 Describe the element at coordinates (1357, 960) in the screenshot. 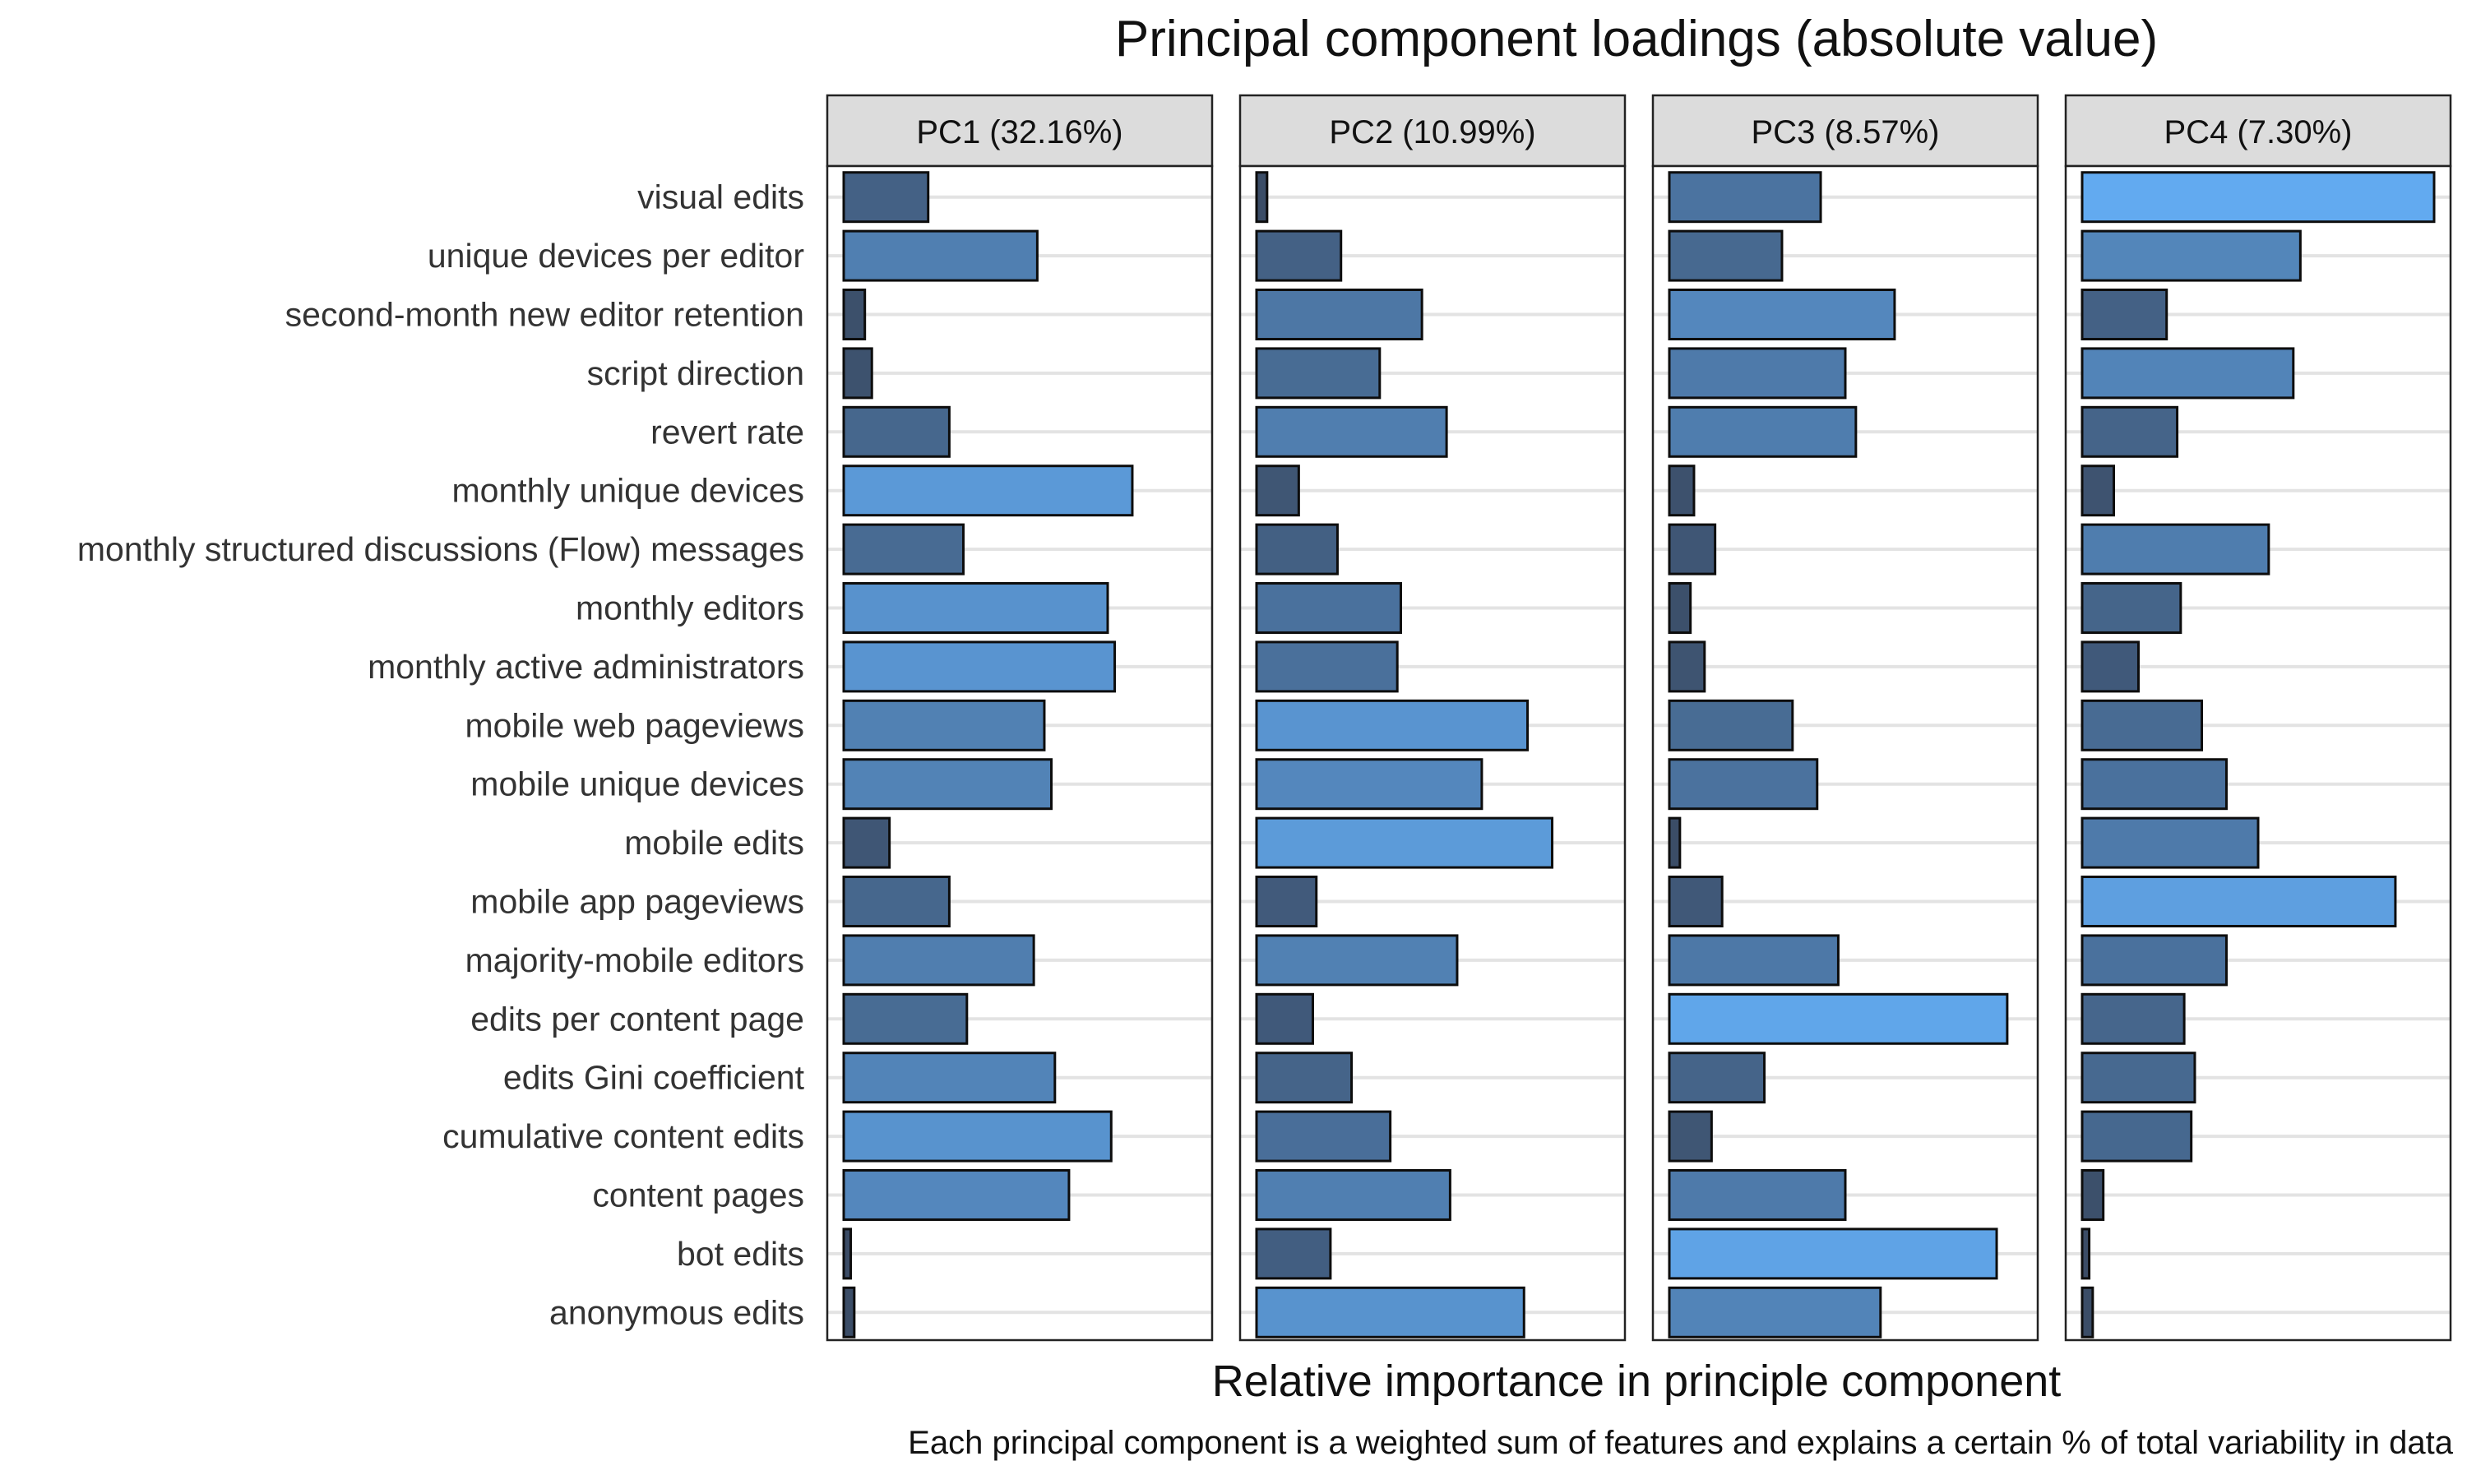

I see `bar-pc2-majority-mobile-editors` at that location.